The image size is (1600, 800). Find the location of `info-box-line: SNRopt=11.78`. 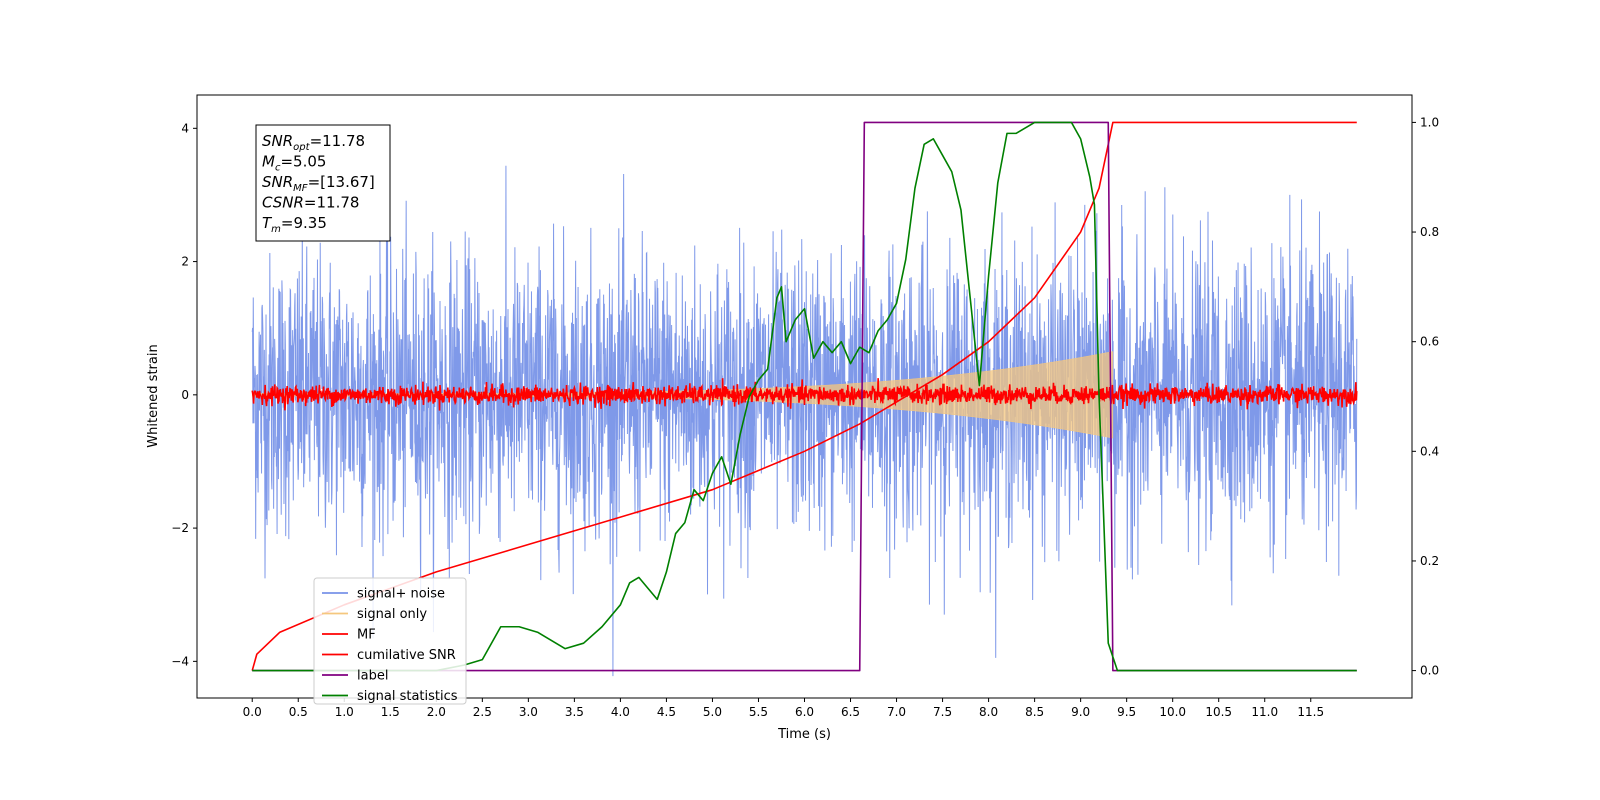

info-box-line: SNRopt=11.78 is located at coordinates (313, 142).